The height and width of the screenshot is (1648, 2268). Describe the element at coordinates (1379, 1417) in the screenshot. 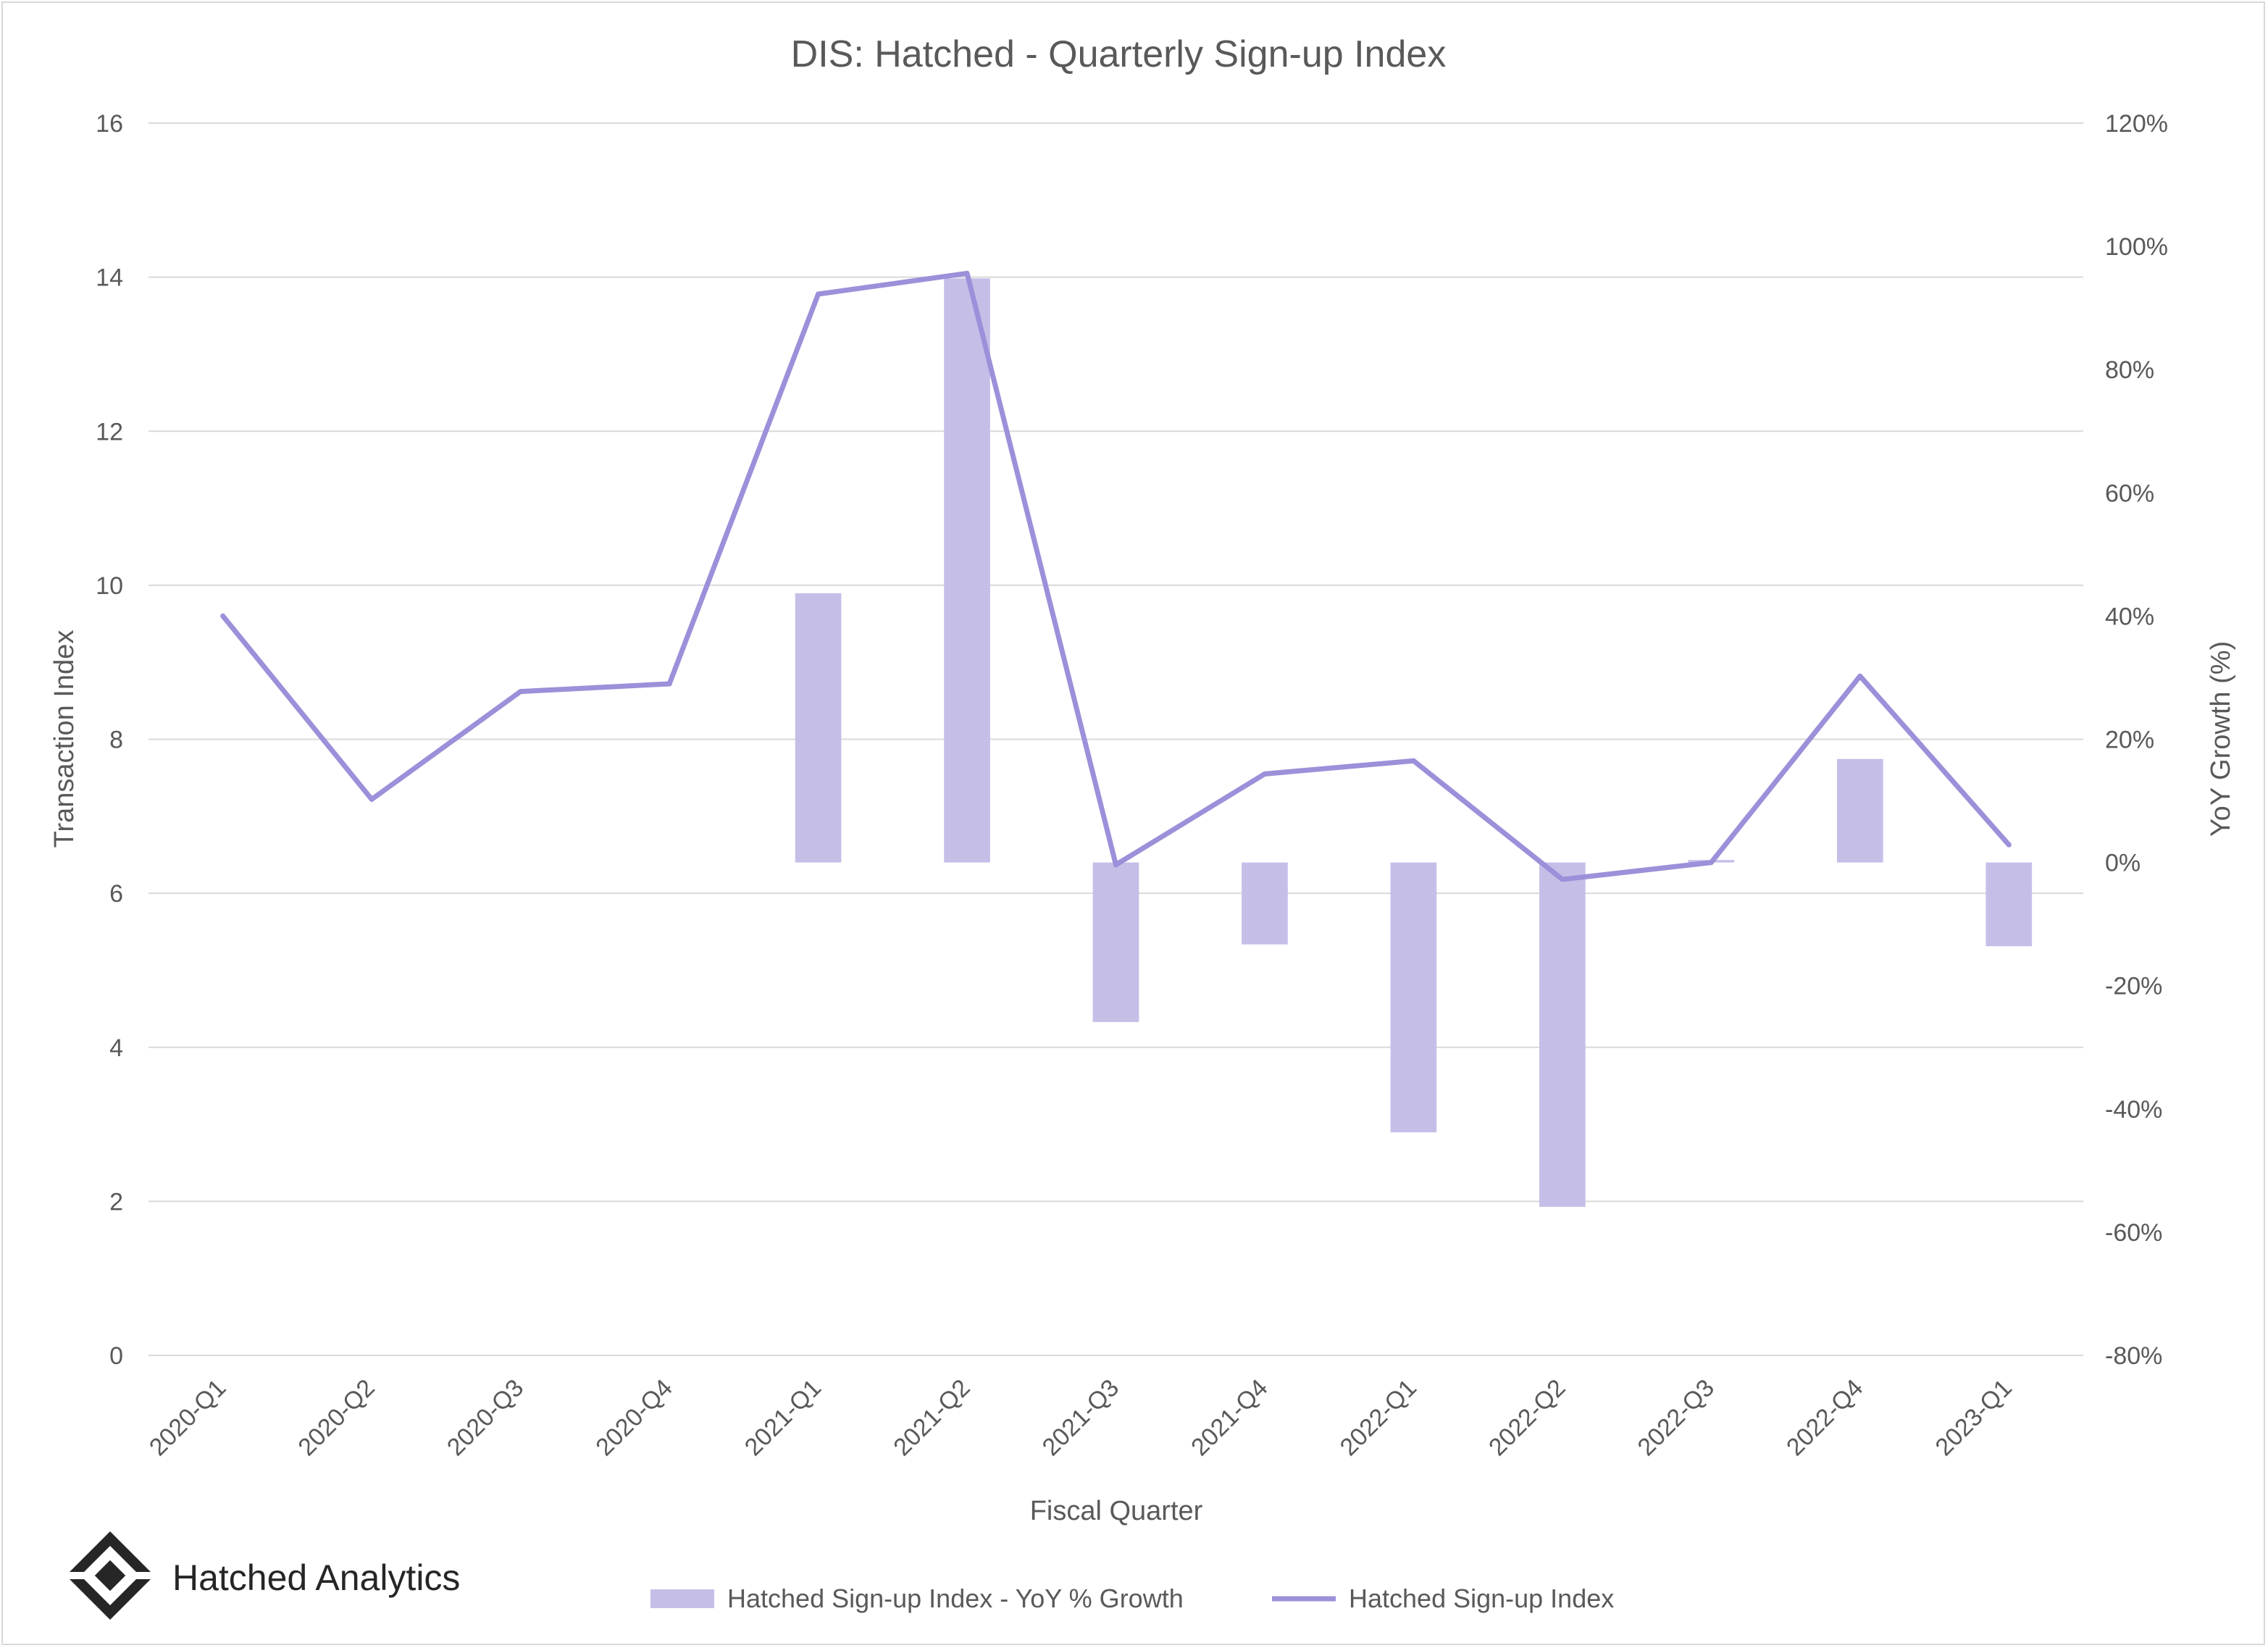

I see `x-tick-label: 2022-Q1` at that location.